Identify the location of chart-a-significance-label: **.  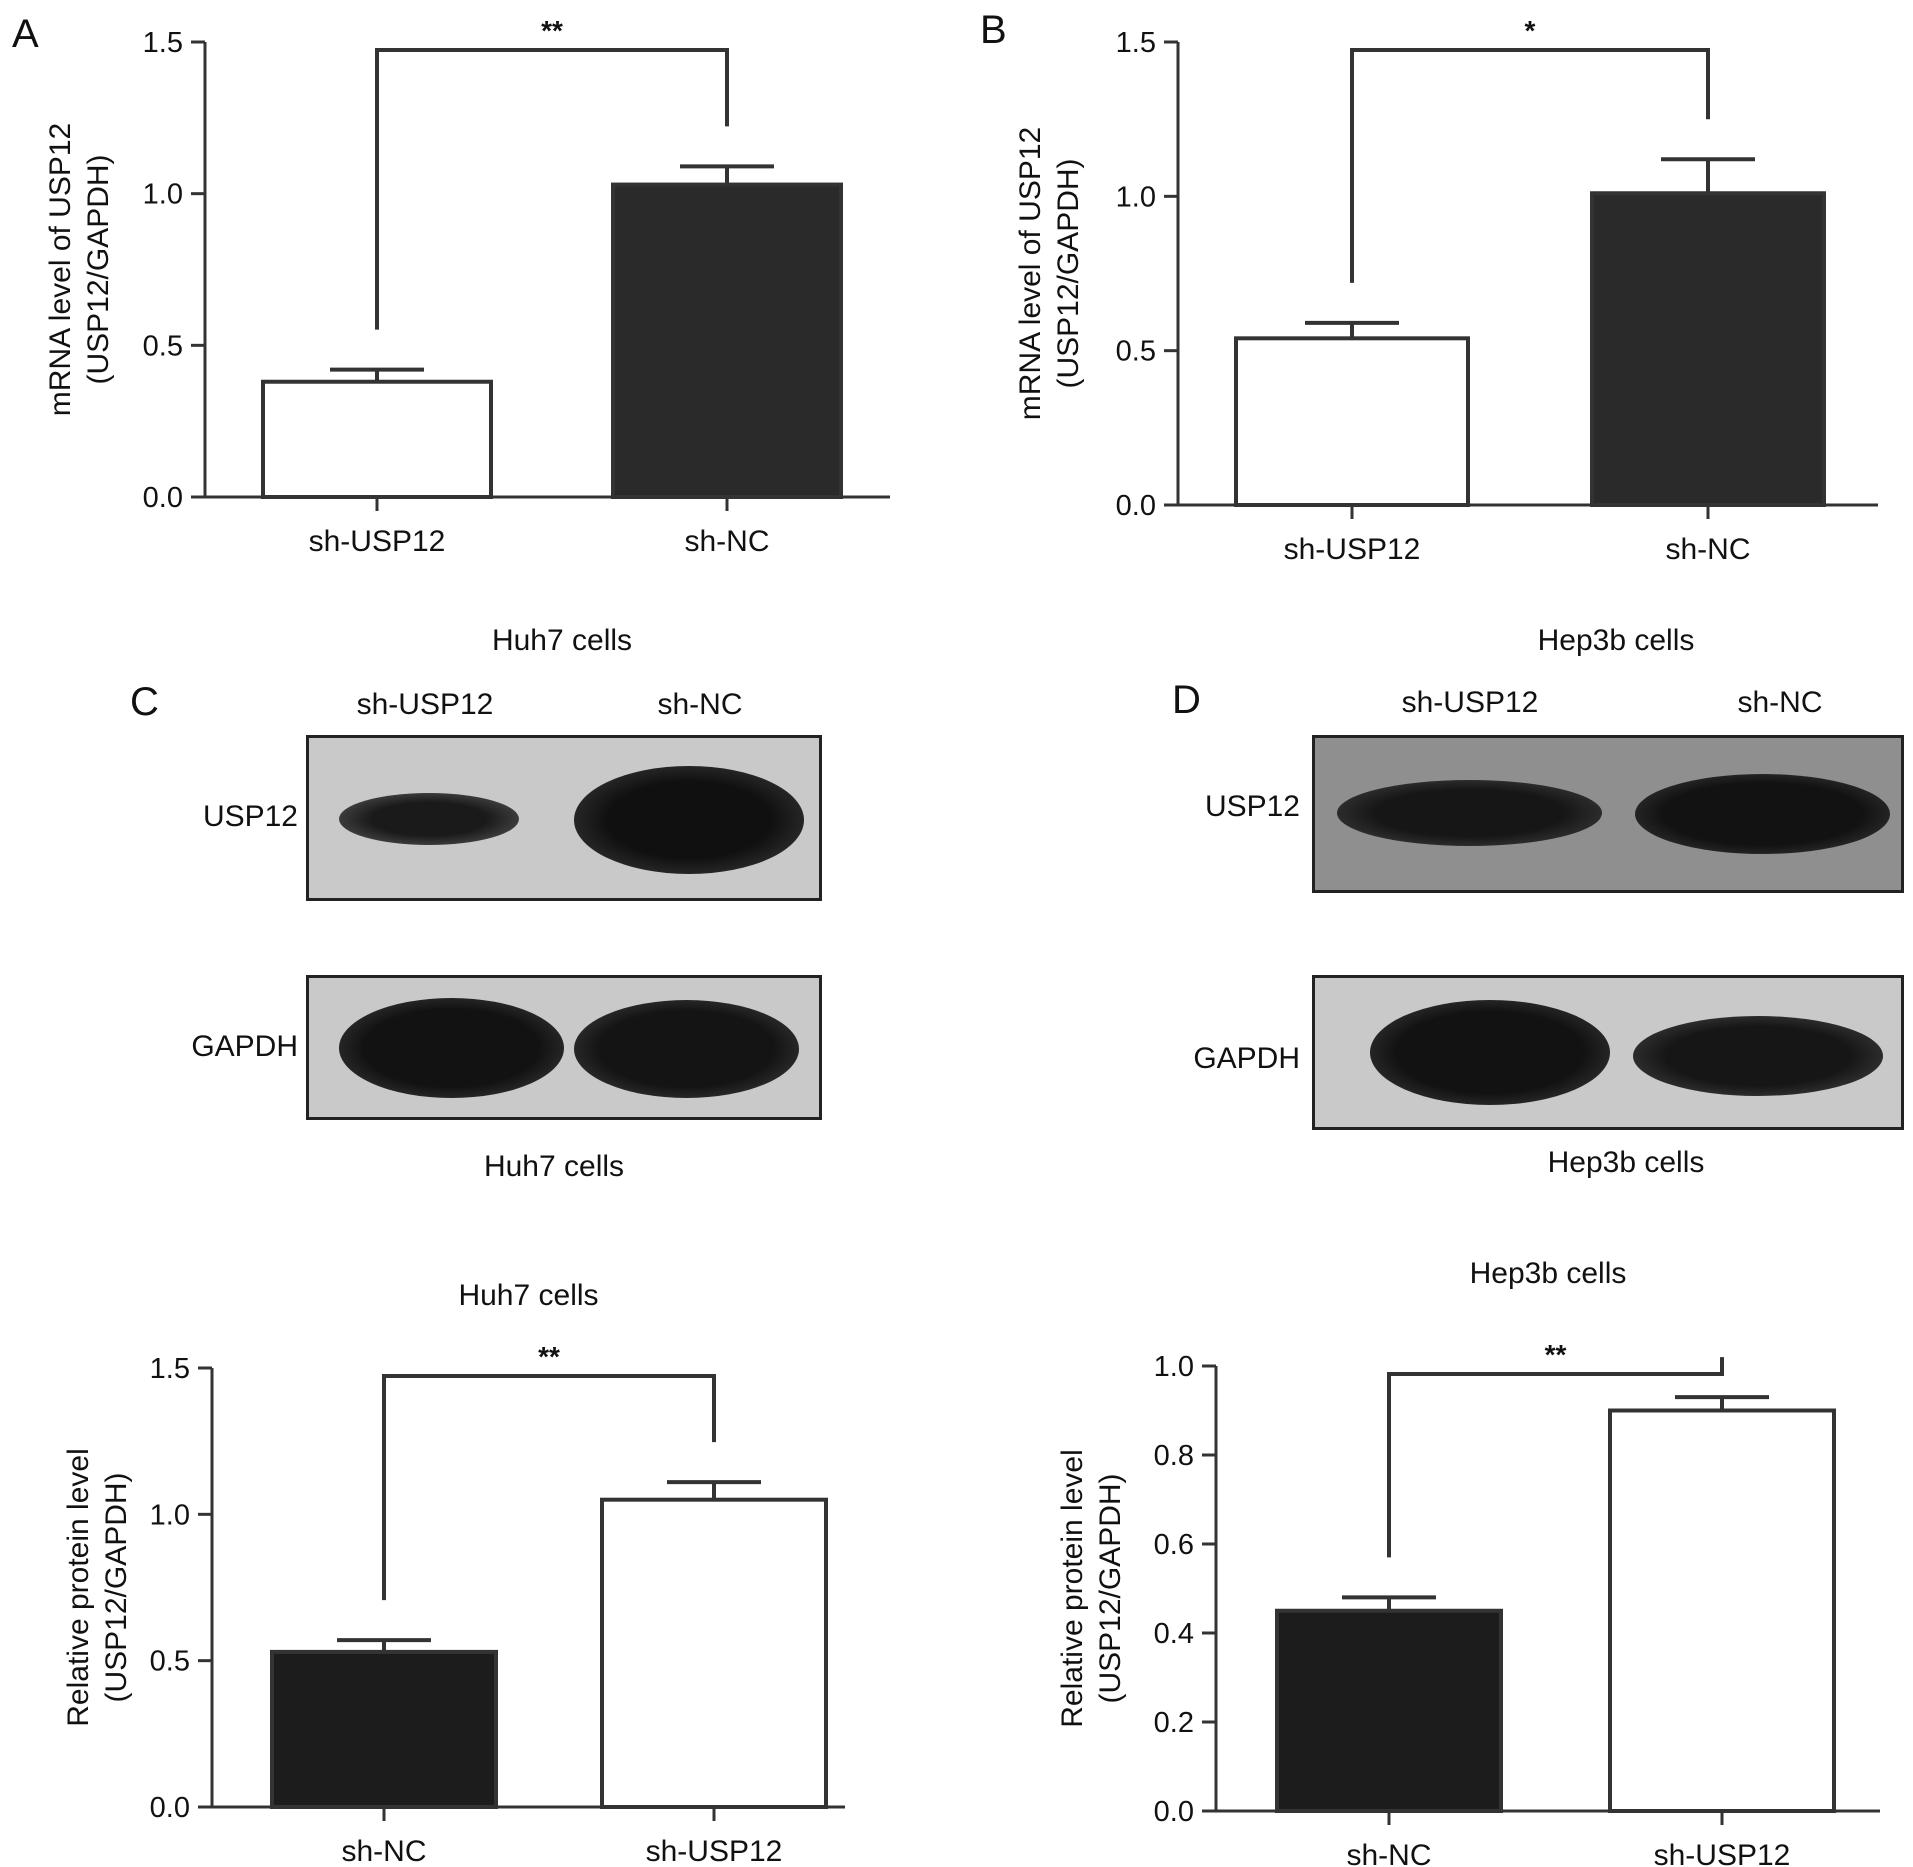
(552, 30).